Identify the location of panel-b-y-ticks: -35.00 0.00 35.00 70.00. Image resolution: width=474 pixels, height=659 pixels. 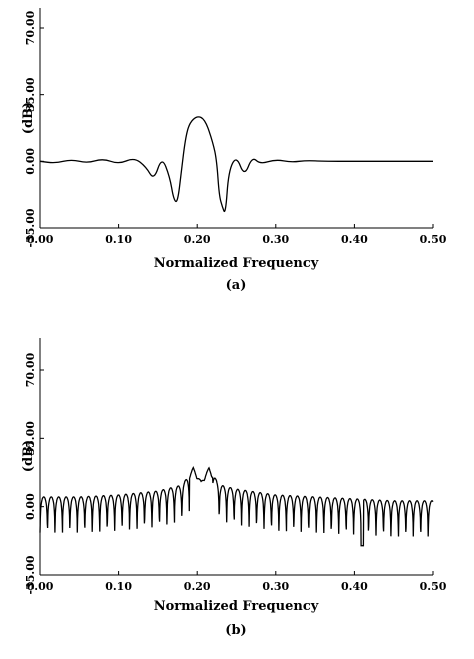
(34, 473).